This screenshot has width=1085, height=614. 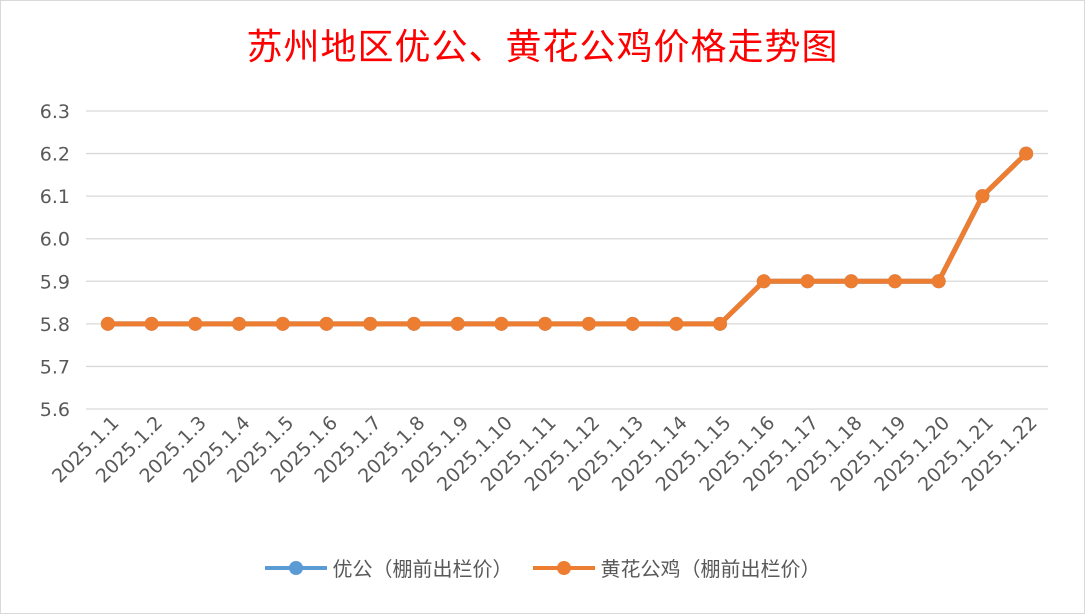 I want to click on legend-item-series-1: 优公（棚前出栏价）, so click(x=388, y=567).